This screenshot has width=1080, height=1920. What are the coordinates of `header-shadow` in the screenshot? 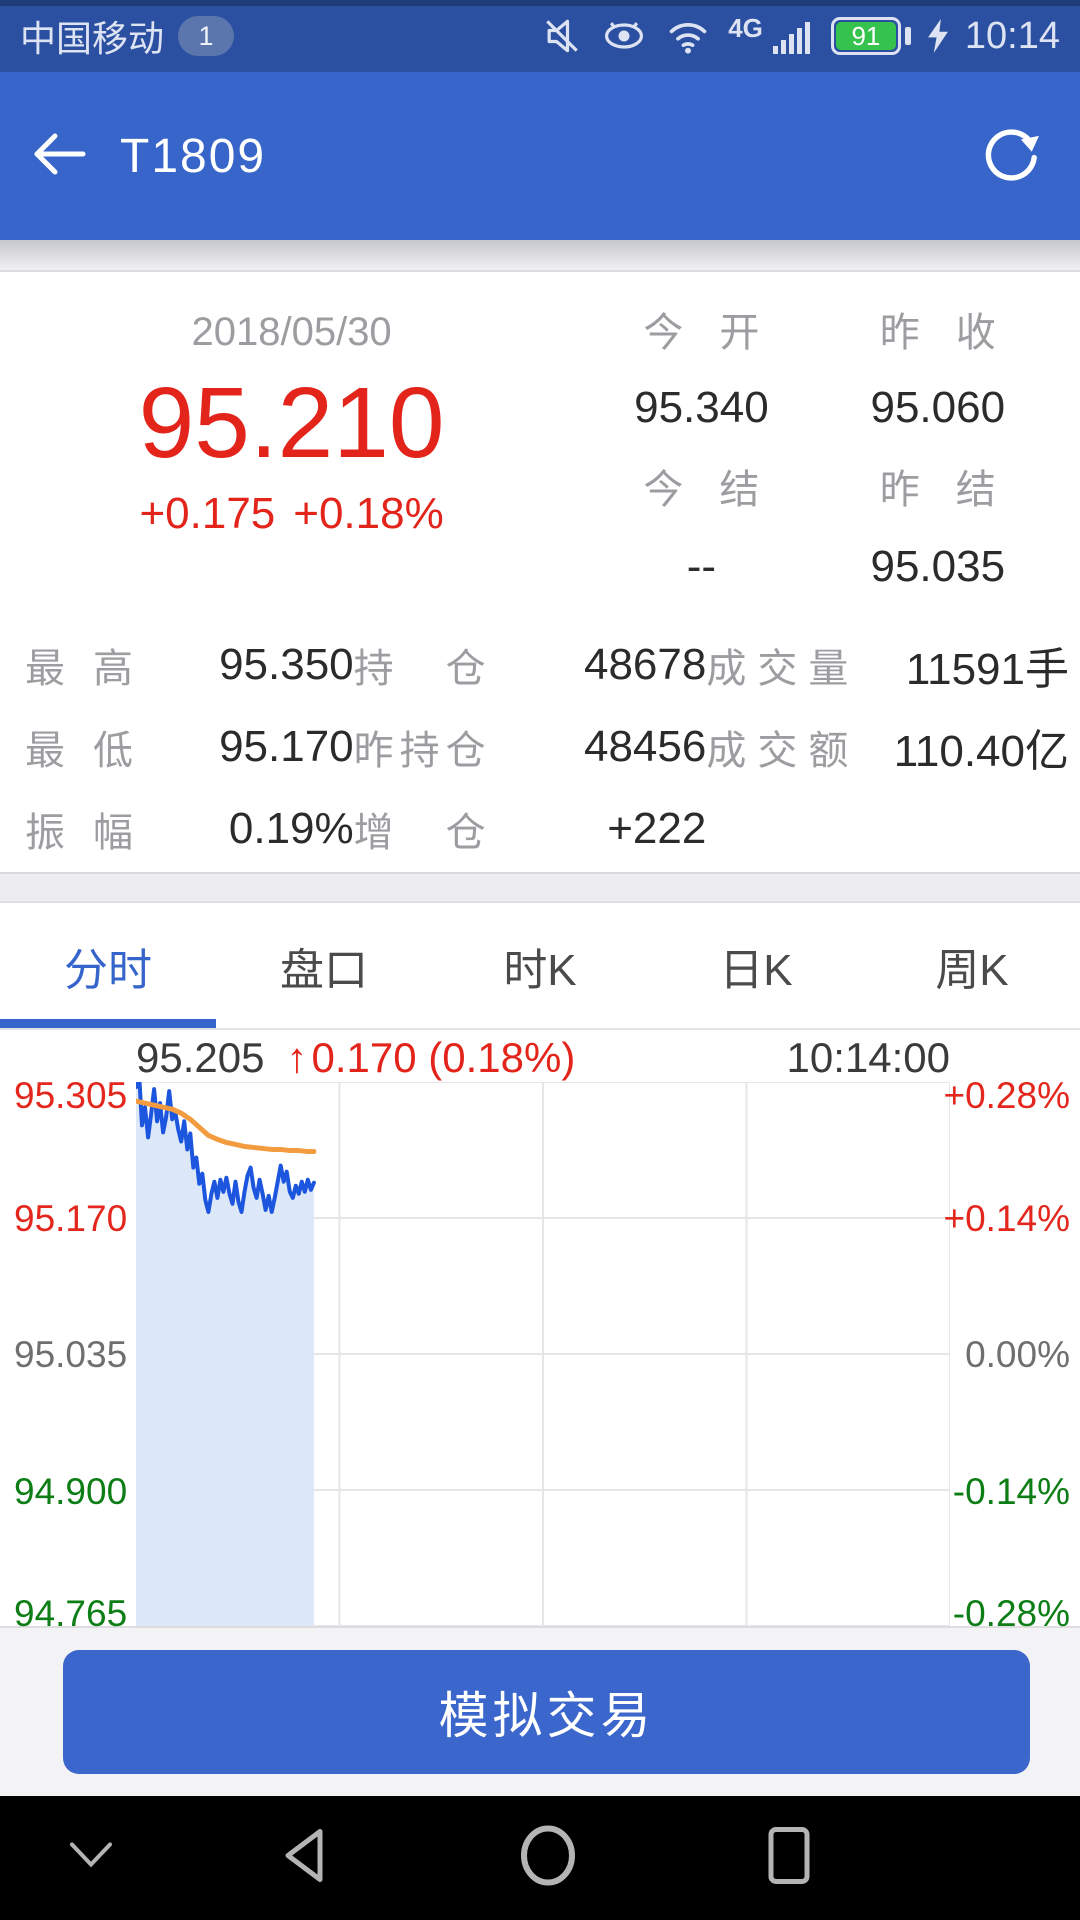 It's located at (540, 256).